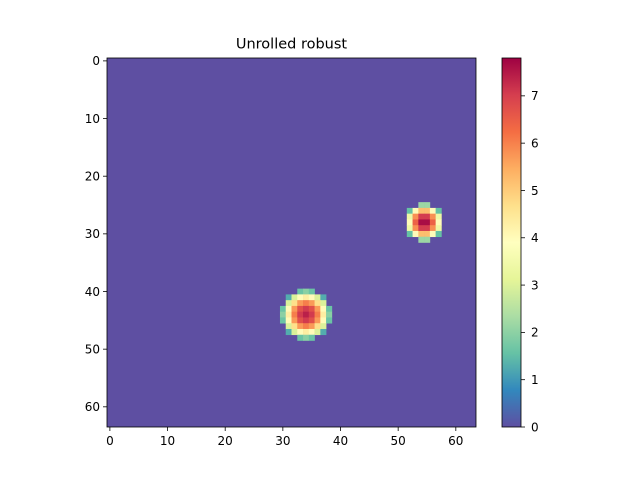 The height and width of the screenshot is (484, 640). What do you see at coordinates (530, 261) in the screenshot?
I see `colorbar-axis: 0 1 2 3 4 5 6 7` at bounding box center [530, 261].